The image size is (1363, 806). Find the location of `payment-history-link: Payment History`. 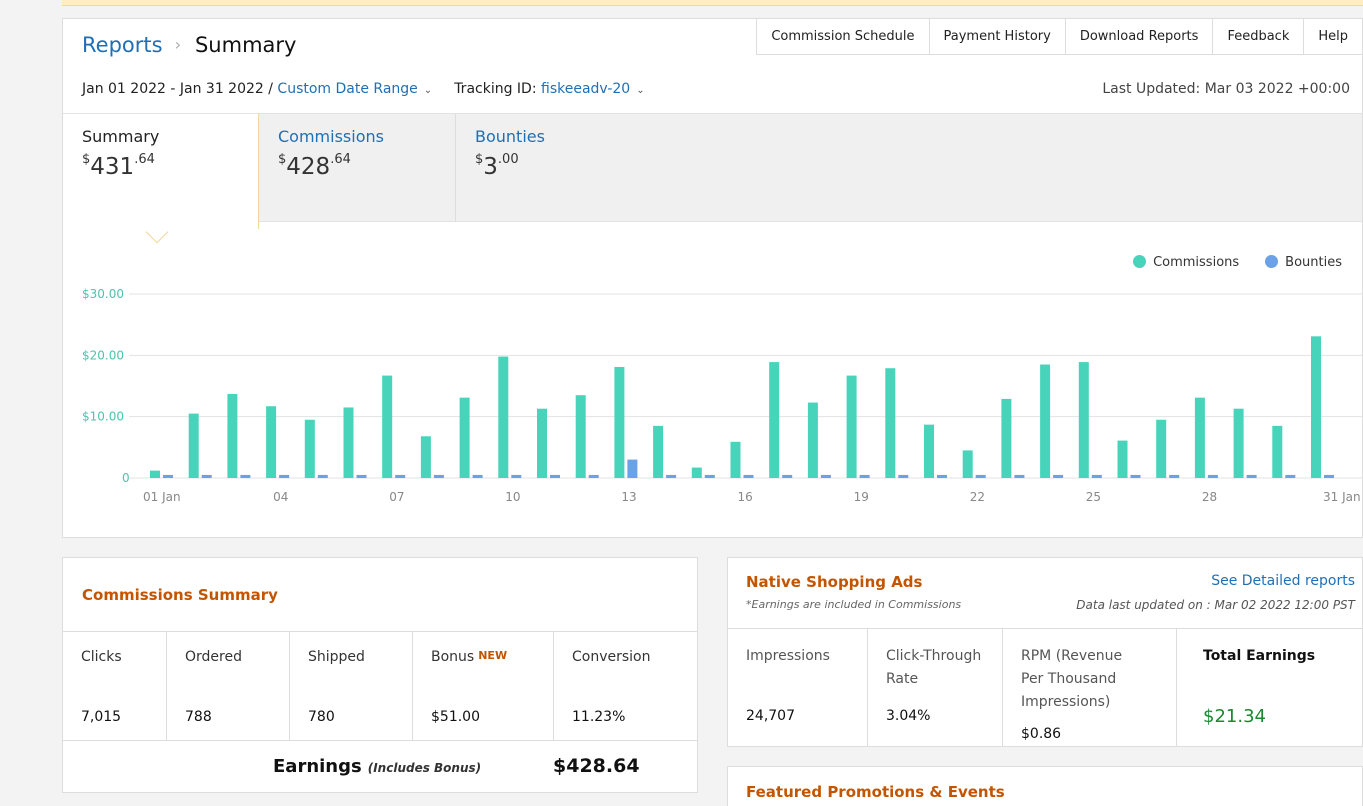

payment-history-link: Payment History is located at coordinates (998, 36).